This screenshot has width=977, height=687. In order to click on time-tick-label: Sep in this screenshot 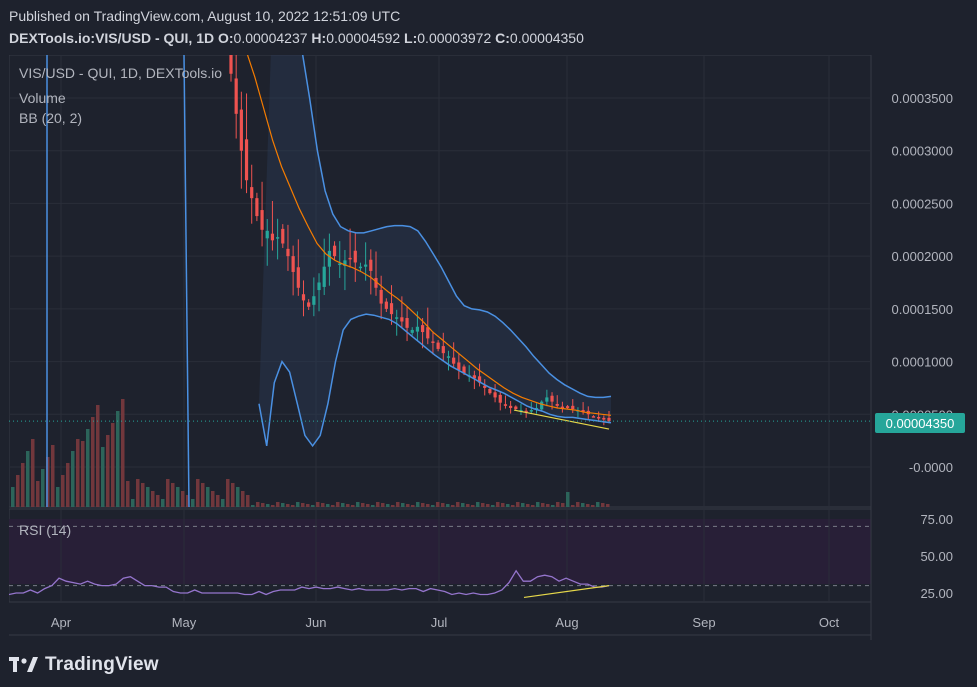, I will do `click(703, 622)`.